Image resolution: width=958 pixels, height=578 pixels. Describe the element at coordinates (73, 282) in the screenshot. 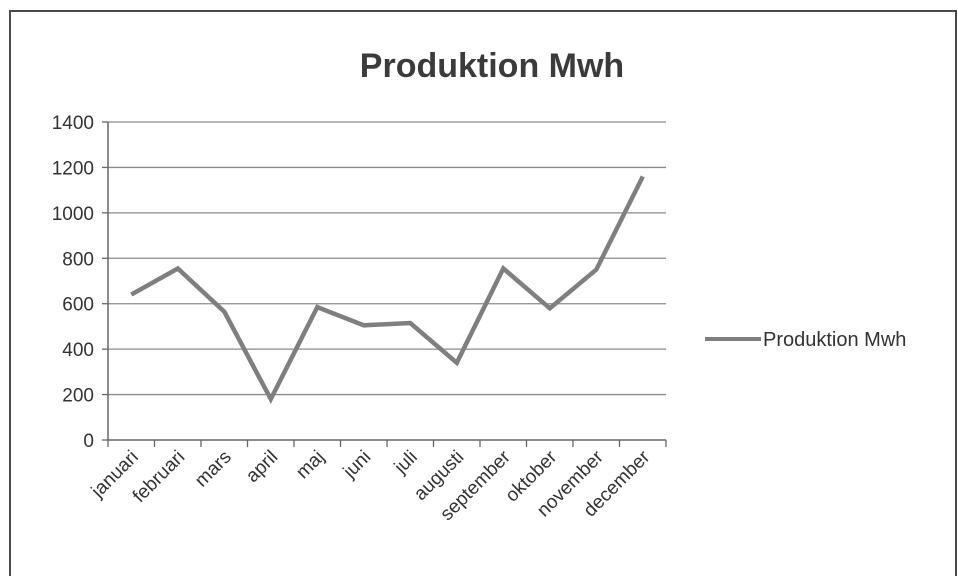

I see `y-axis-ticks: 0 200 400 600 800 1000 1200 1400` at that location.